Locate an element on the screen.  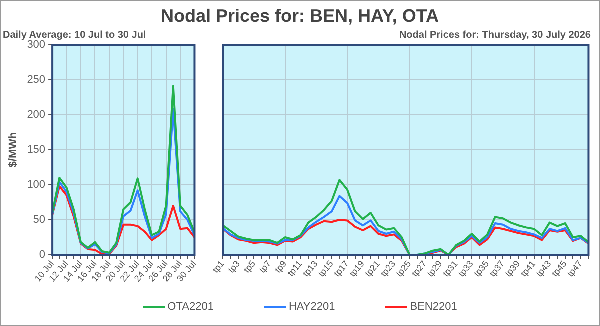
x-tick-label: tp1 is located at coordinates (218, 266).